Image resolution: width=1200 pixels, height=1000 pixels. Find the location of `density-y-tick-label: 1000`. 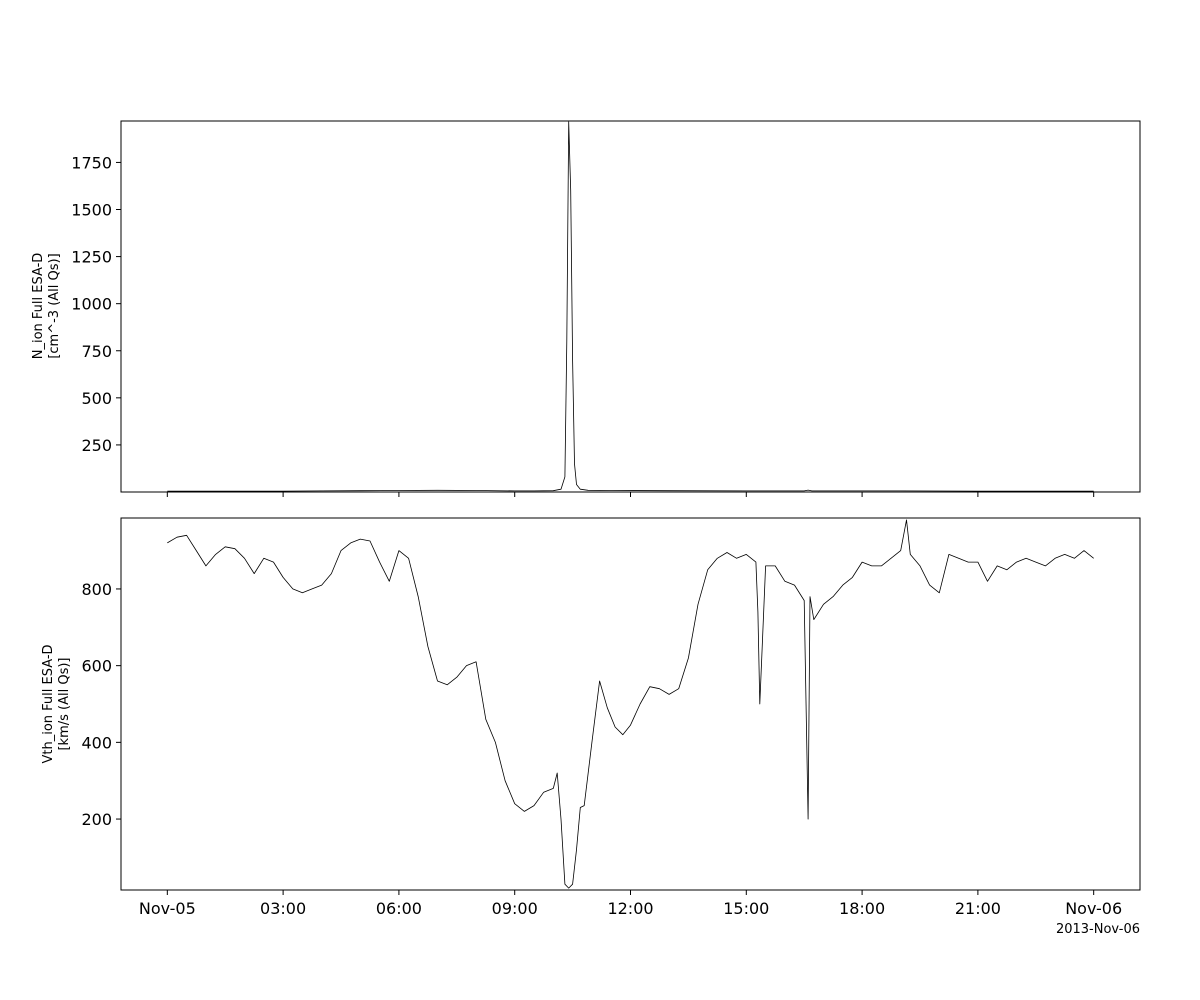

density-y-tick-label: 1000 is located at coordinates (91, 304).